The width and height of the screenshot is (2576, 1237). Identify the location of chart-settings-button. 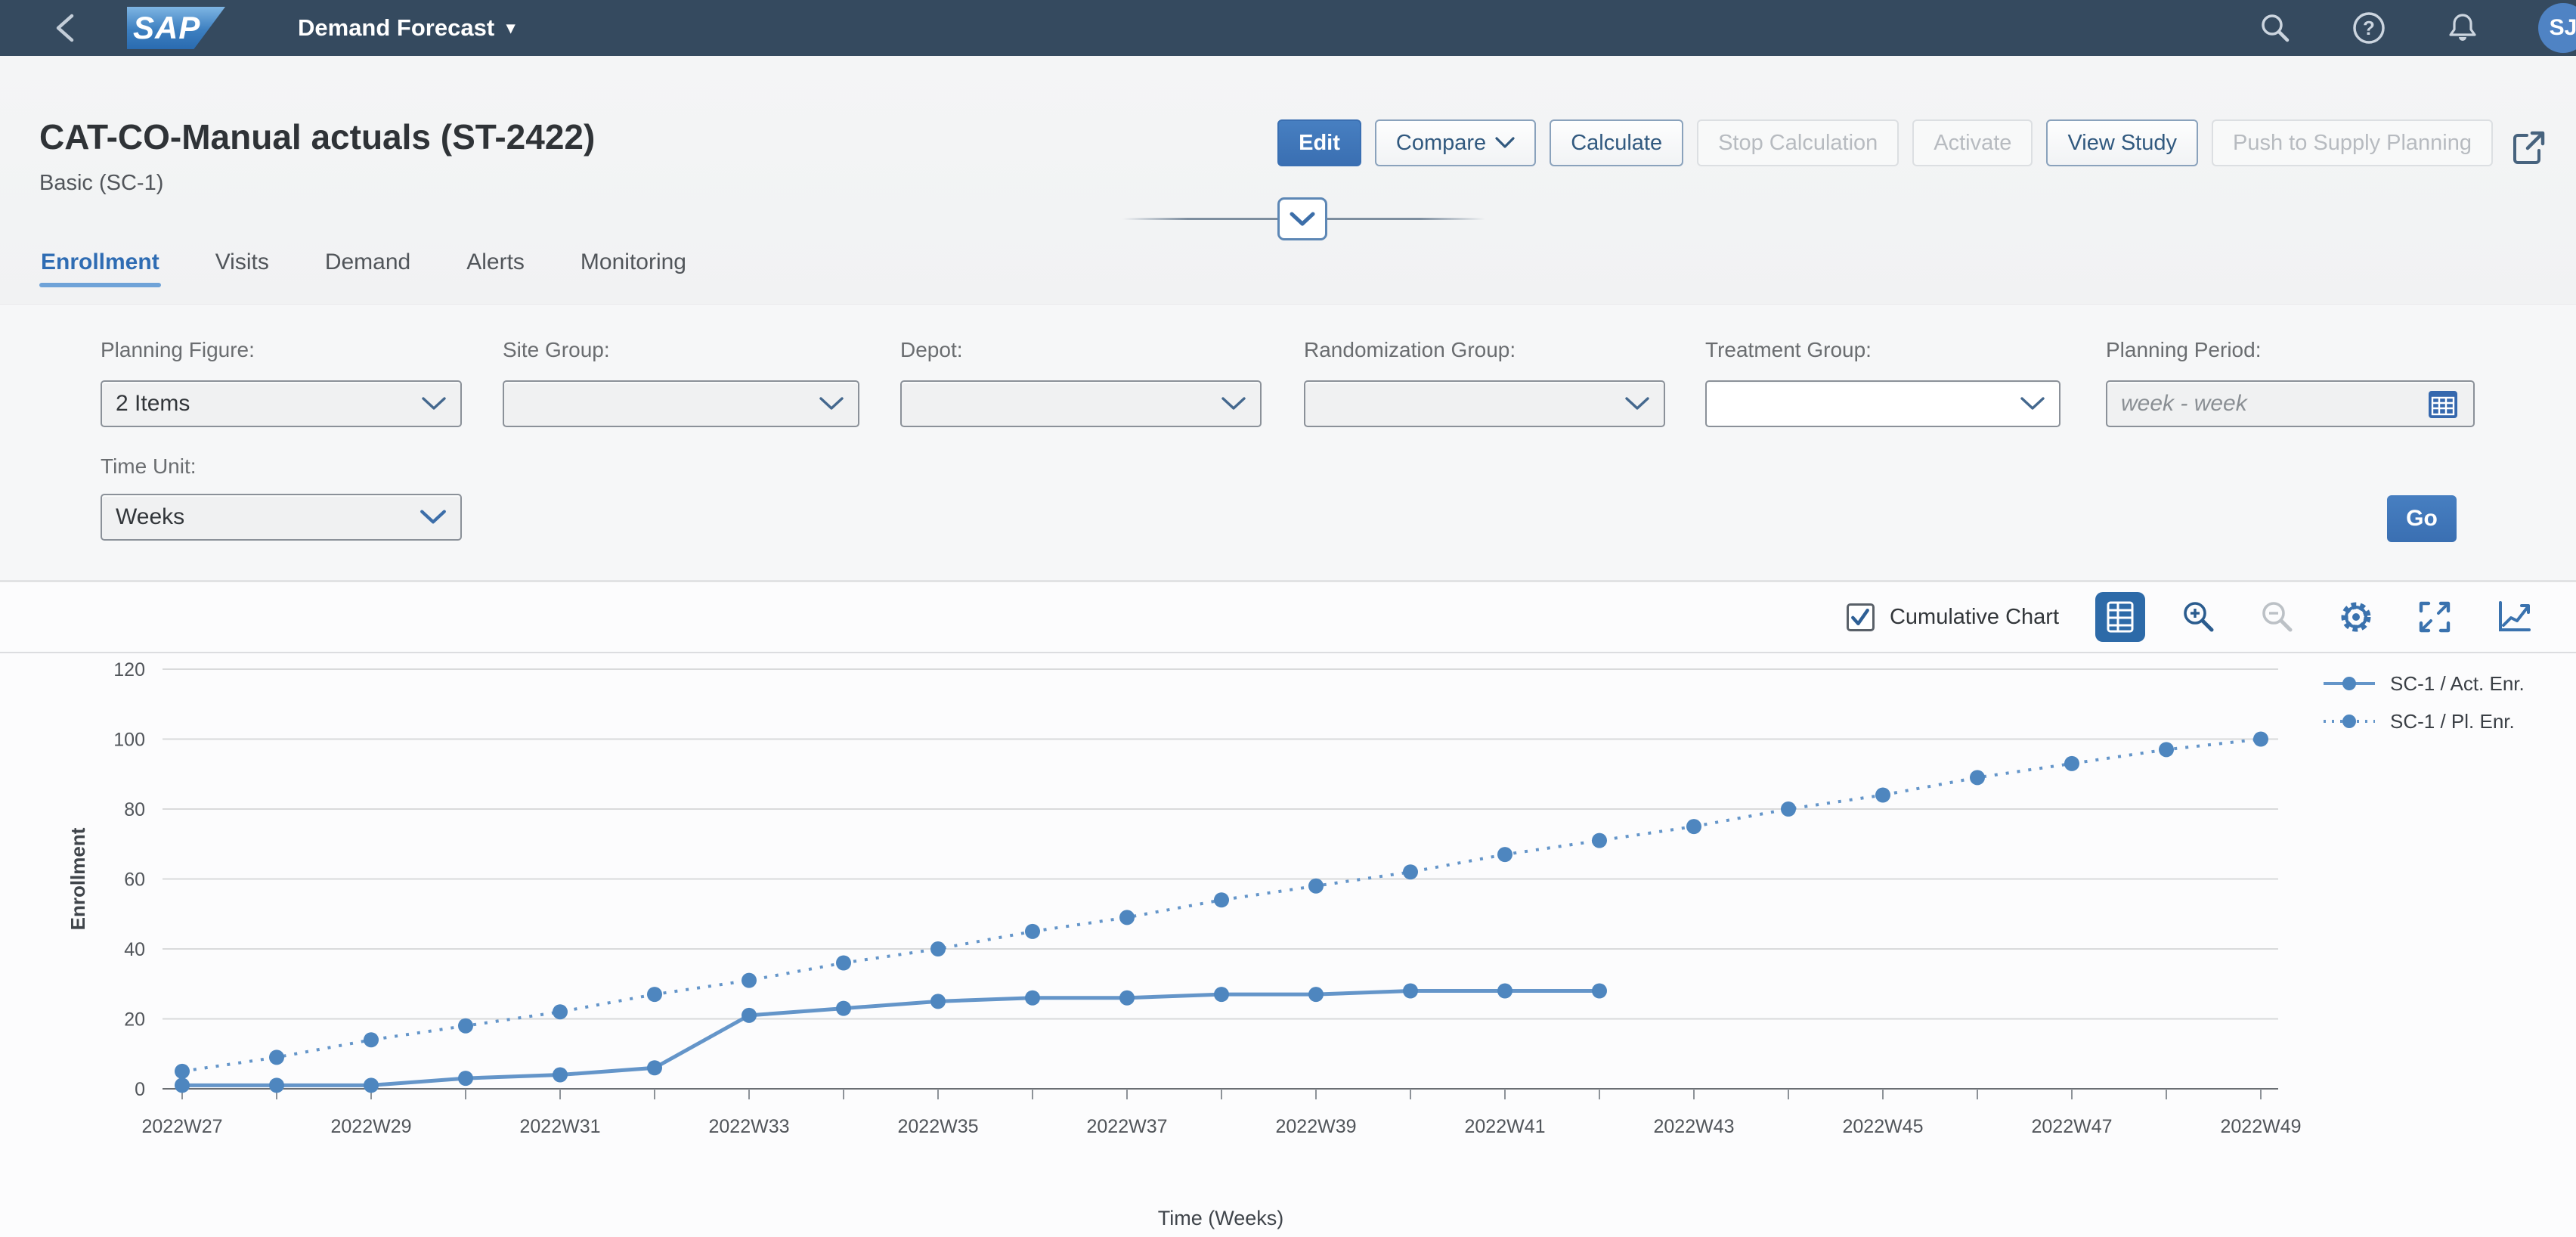
(2356, 617).